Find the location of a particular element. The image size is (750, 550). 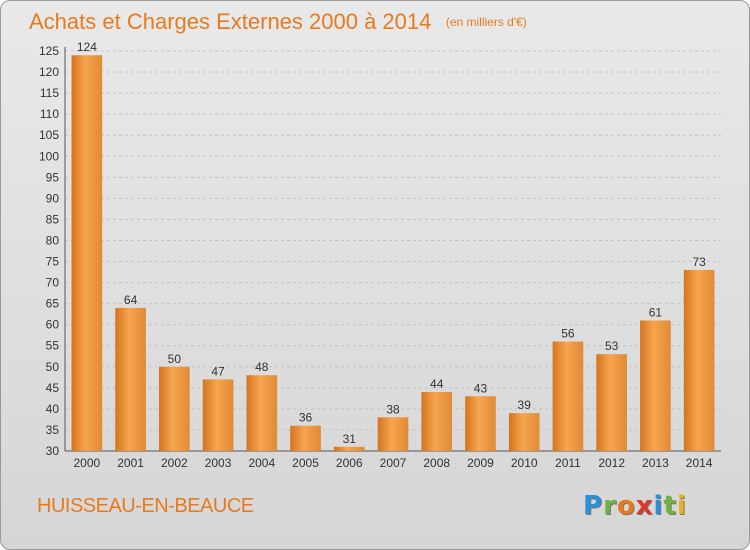

y-tick-label: 40 is located at coordinates (53, 409).